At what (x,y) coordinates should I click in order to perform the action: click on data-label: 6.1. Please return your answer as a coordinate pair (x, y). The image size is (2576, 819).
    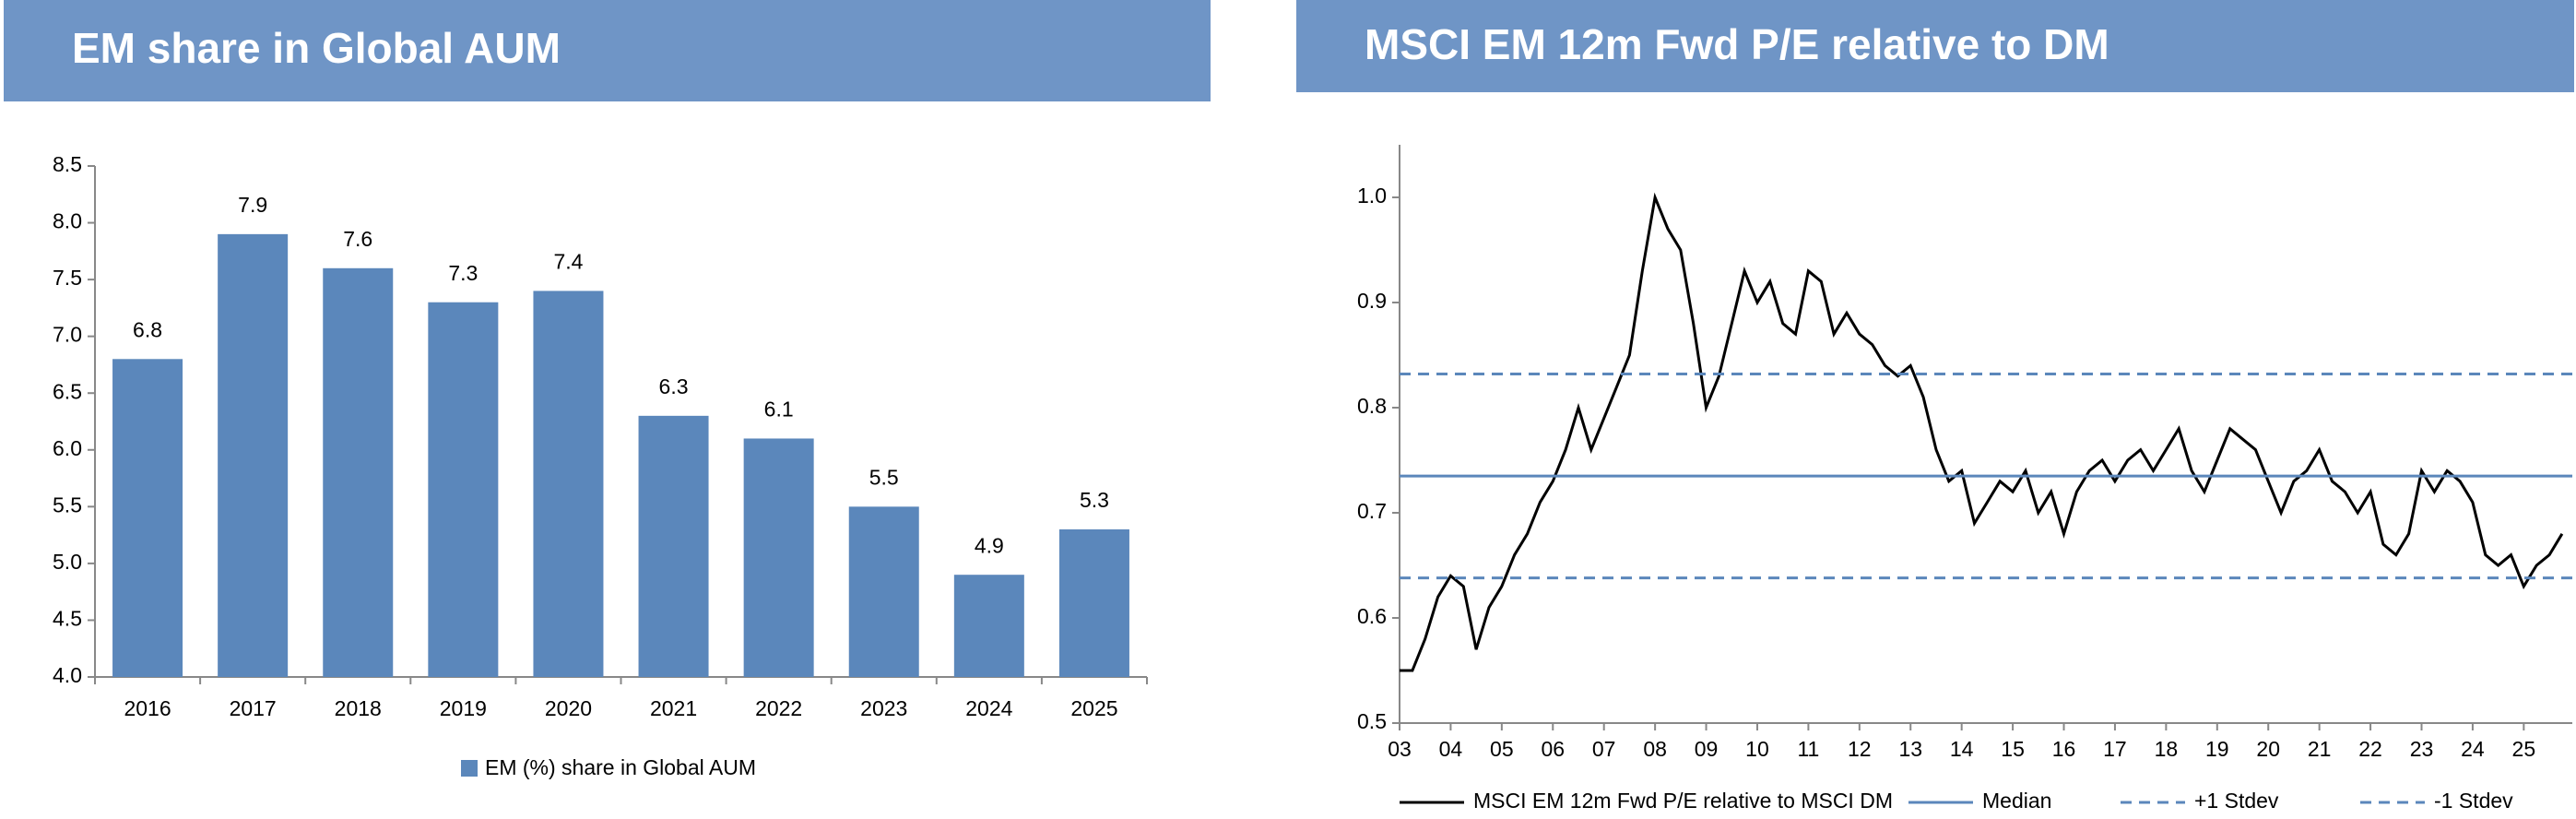
    Looking at the image, I should click on (779, 409).